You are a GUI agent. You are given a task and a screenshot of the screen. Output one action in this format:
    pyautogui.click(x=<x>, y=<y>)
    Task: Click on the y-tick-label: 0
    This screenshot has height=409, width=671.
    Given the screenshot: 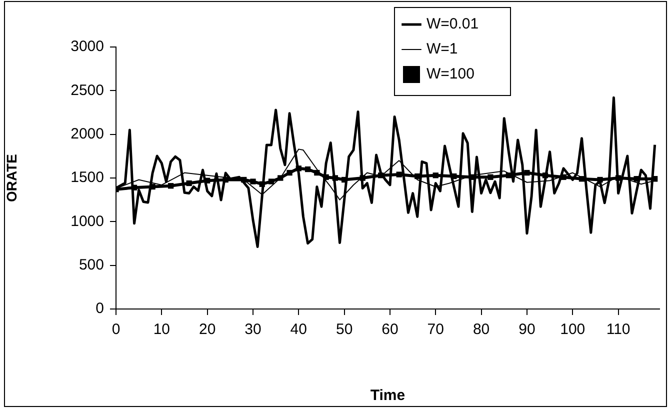 What is the action you would take?
    pyautogui.click(x=100, y=309)
    